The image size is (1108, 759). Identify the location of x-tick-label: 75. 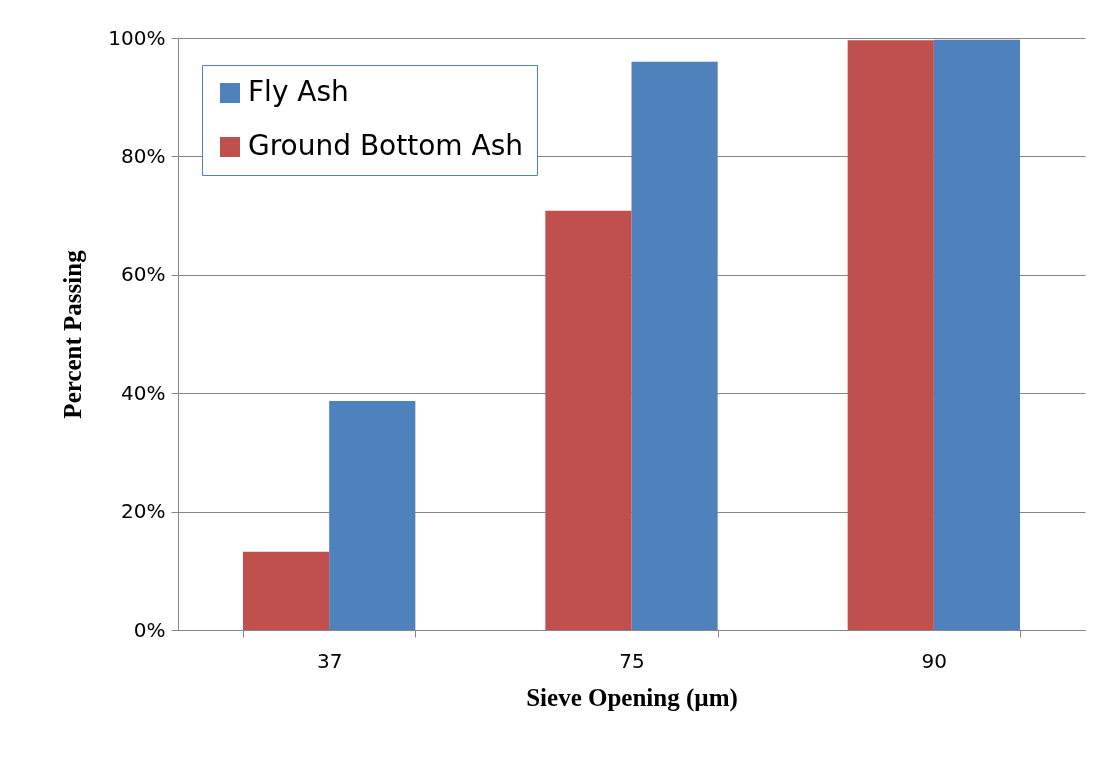
(632, 660).